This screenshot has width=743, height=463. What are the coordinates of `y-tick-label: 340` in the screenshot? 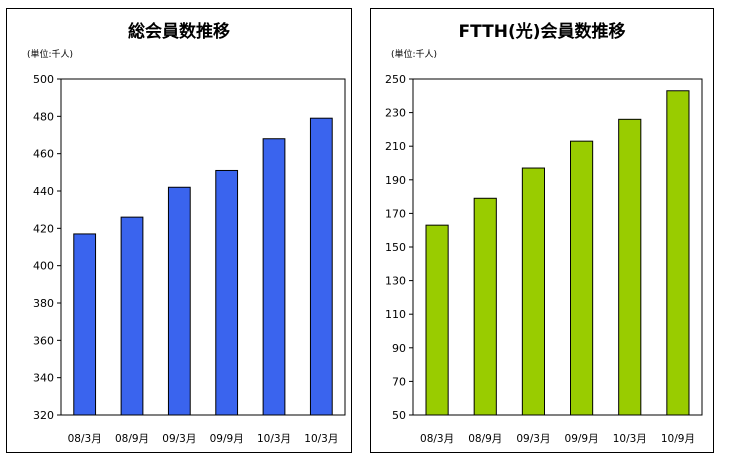 It's located at (43, 378).